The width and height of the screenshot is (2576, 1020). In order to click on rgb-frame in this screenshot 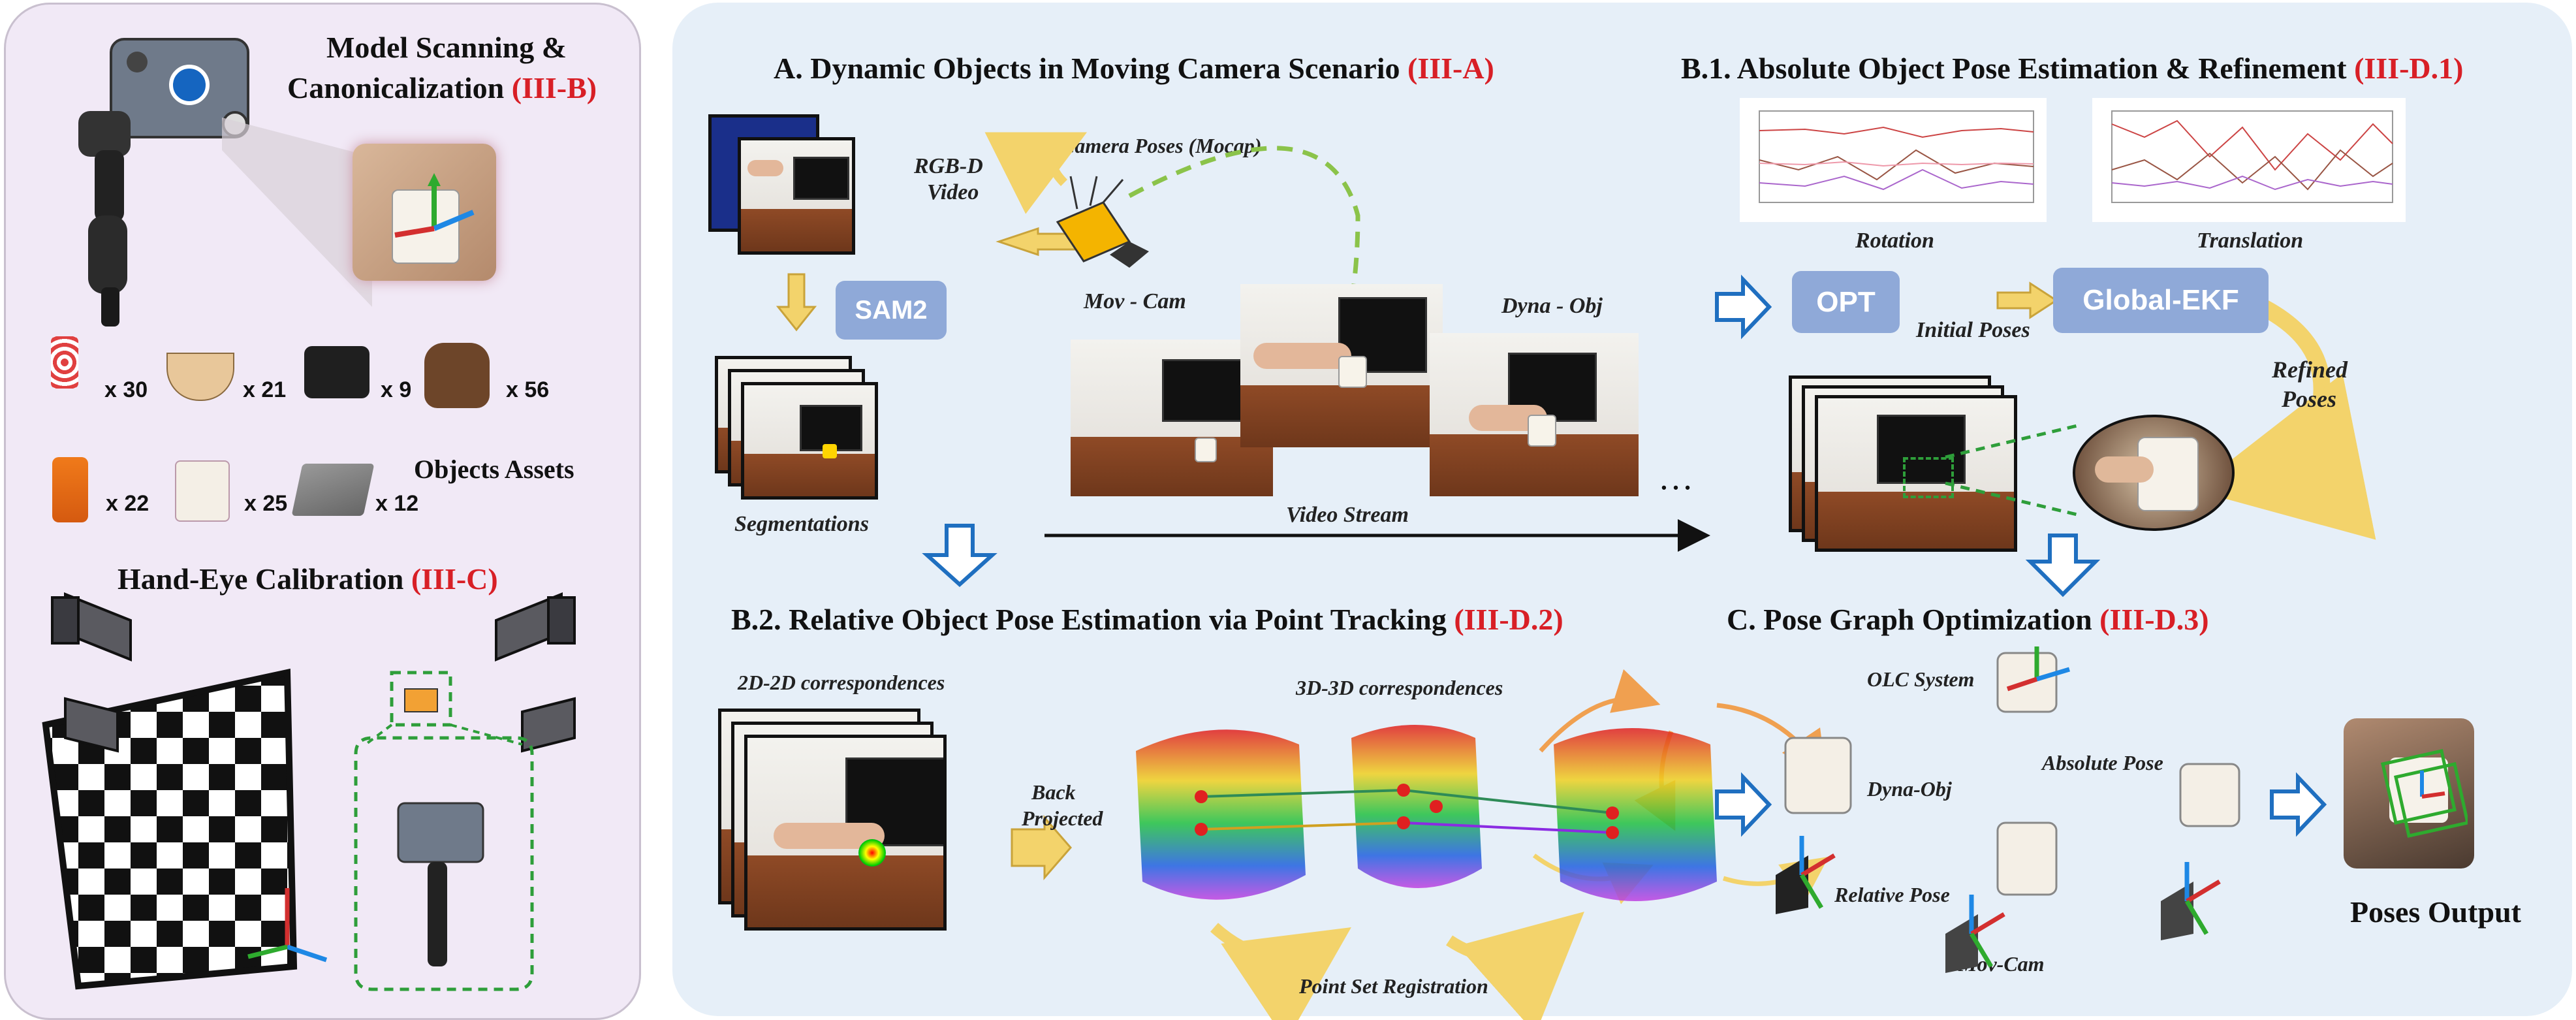, I will do `click(796, 196)`.